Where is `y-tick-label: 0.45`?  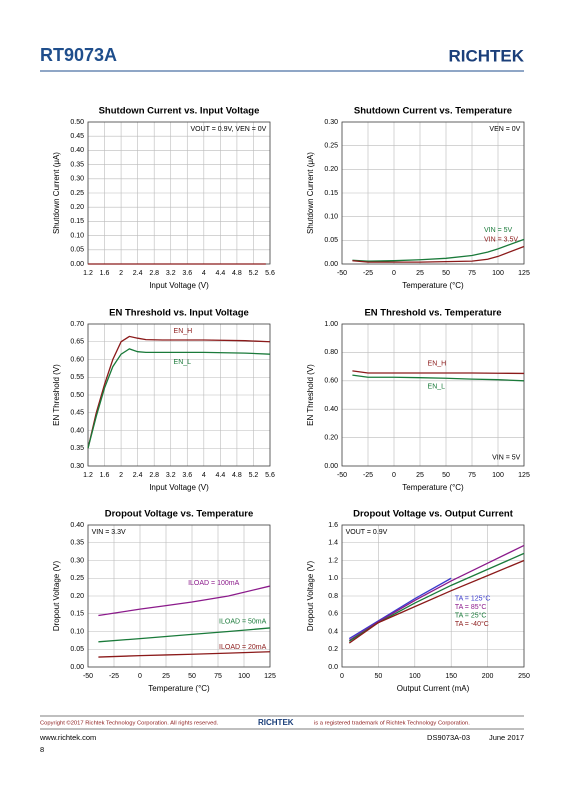
y-tick-label: 0.45 is located at coordinates (77, 136).